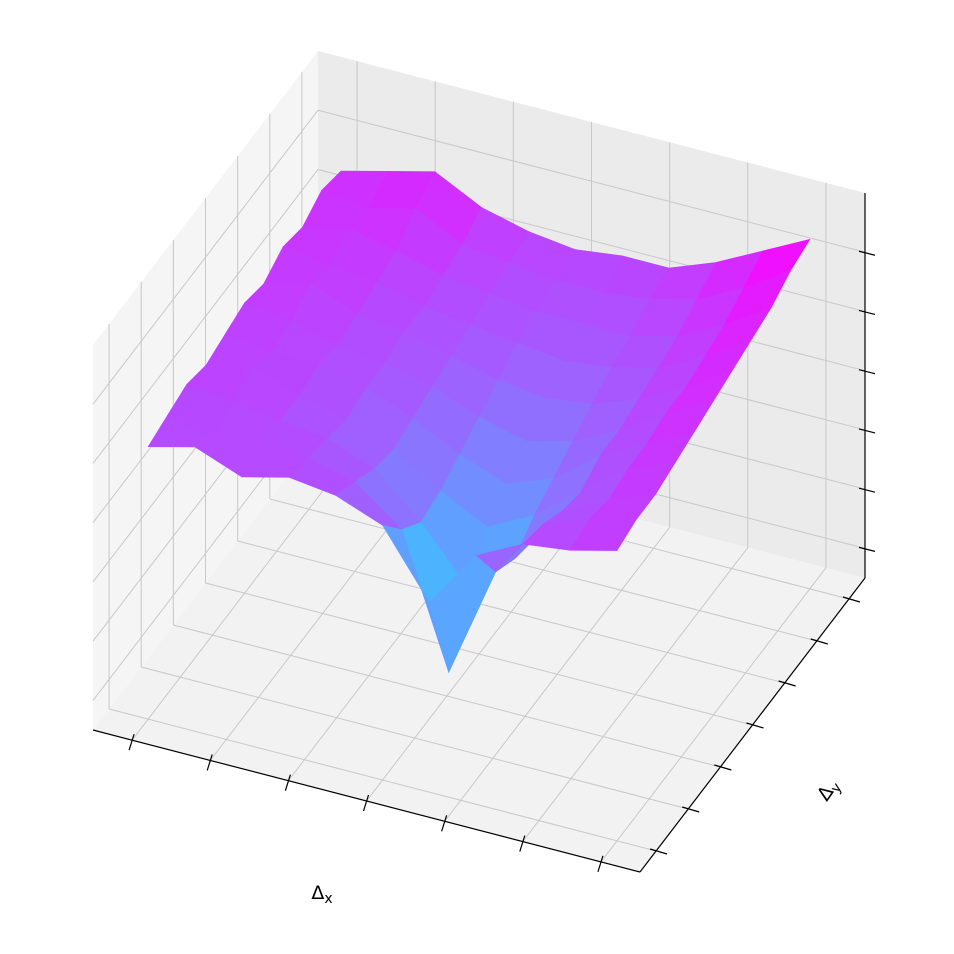 The width and height of the screenshot is (954, 954). Describe the element at coordinates (828, 791) in the screenshot. I see `y-axis-label: Δy` at that location.